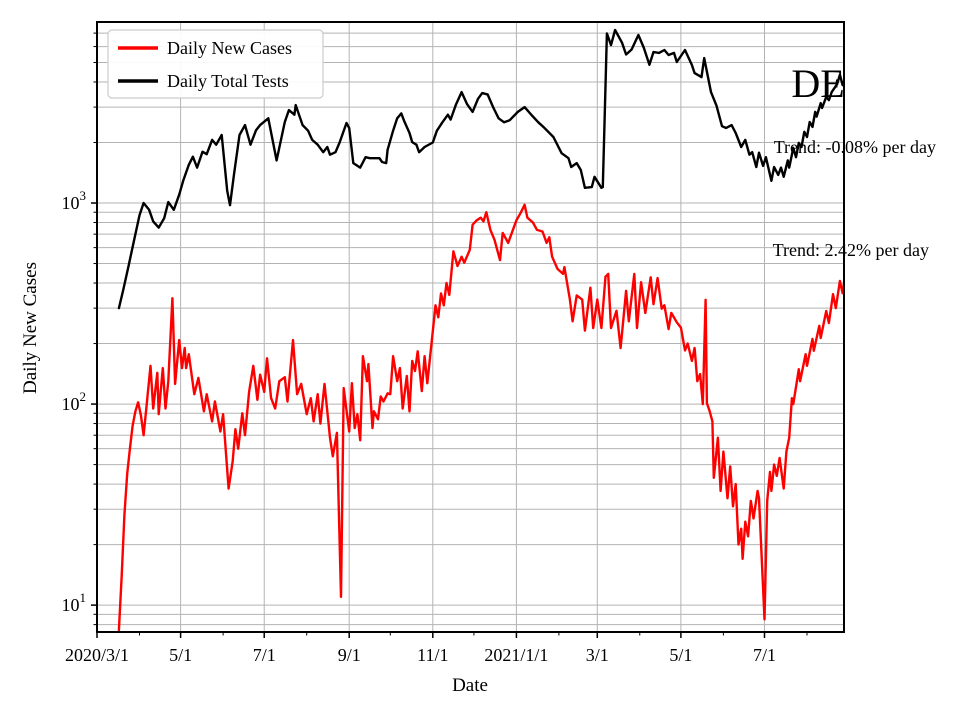  I want to click on trend-annotation-tests: Trend: -0.08% per day, so click(855, 147).